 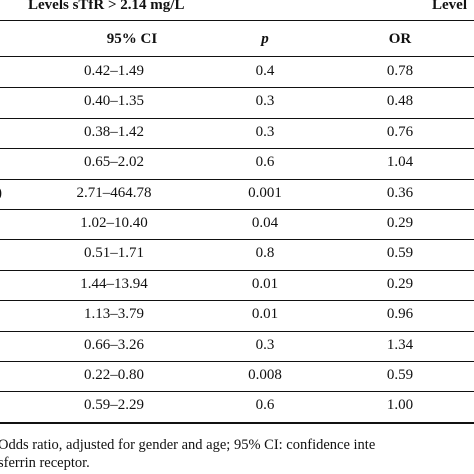 I want to click on group-header-rule, so click(x=237, y=20).